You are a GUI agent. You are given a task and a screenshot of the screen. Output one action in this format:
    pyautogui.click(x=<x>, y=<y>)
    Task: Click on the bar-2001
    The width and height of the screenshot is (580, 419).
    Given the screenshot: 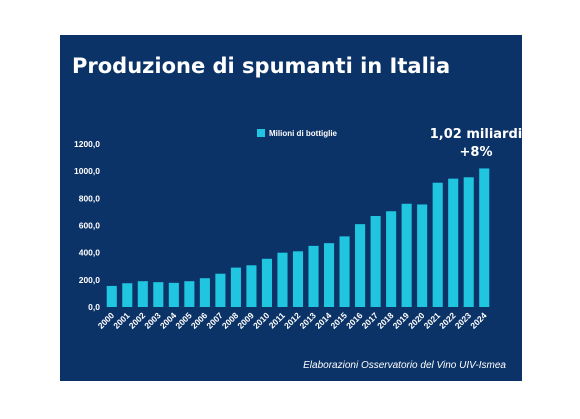 What is the action you would take?
    pyautogui.click(x=127, y=295)
    